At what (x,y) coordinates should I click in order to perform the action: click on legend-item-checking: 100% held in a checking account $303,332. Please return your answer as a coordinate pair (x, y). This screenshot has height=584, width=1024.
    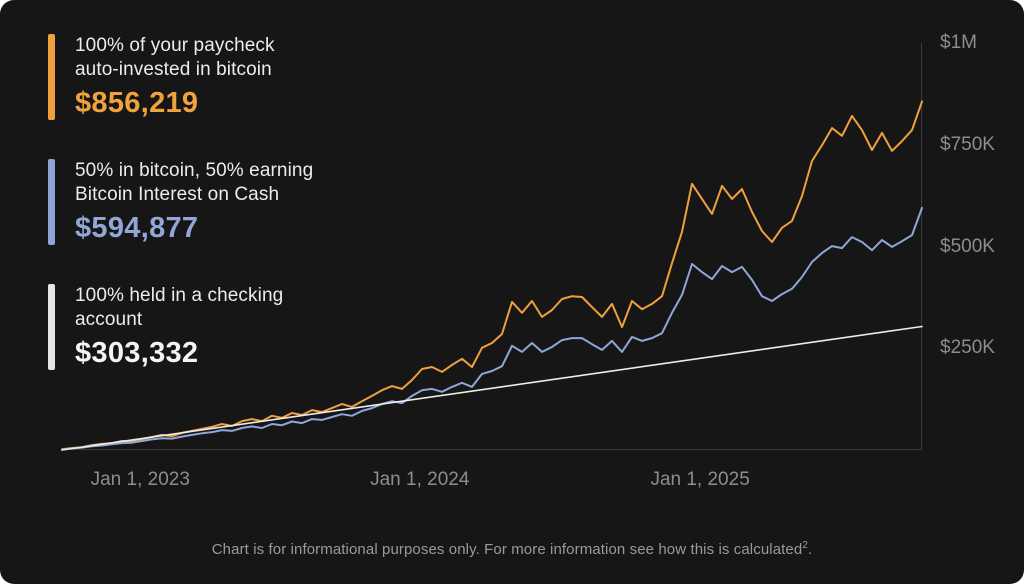
    Looking at the image, I should click on (165, 327).